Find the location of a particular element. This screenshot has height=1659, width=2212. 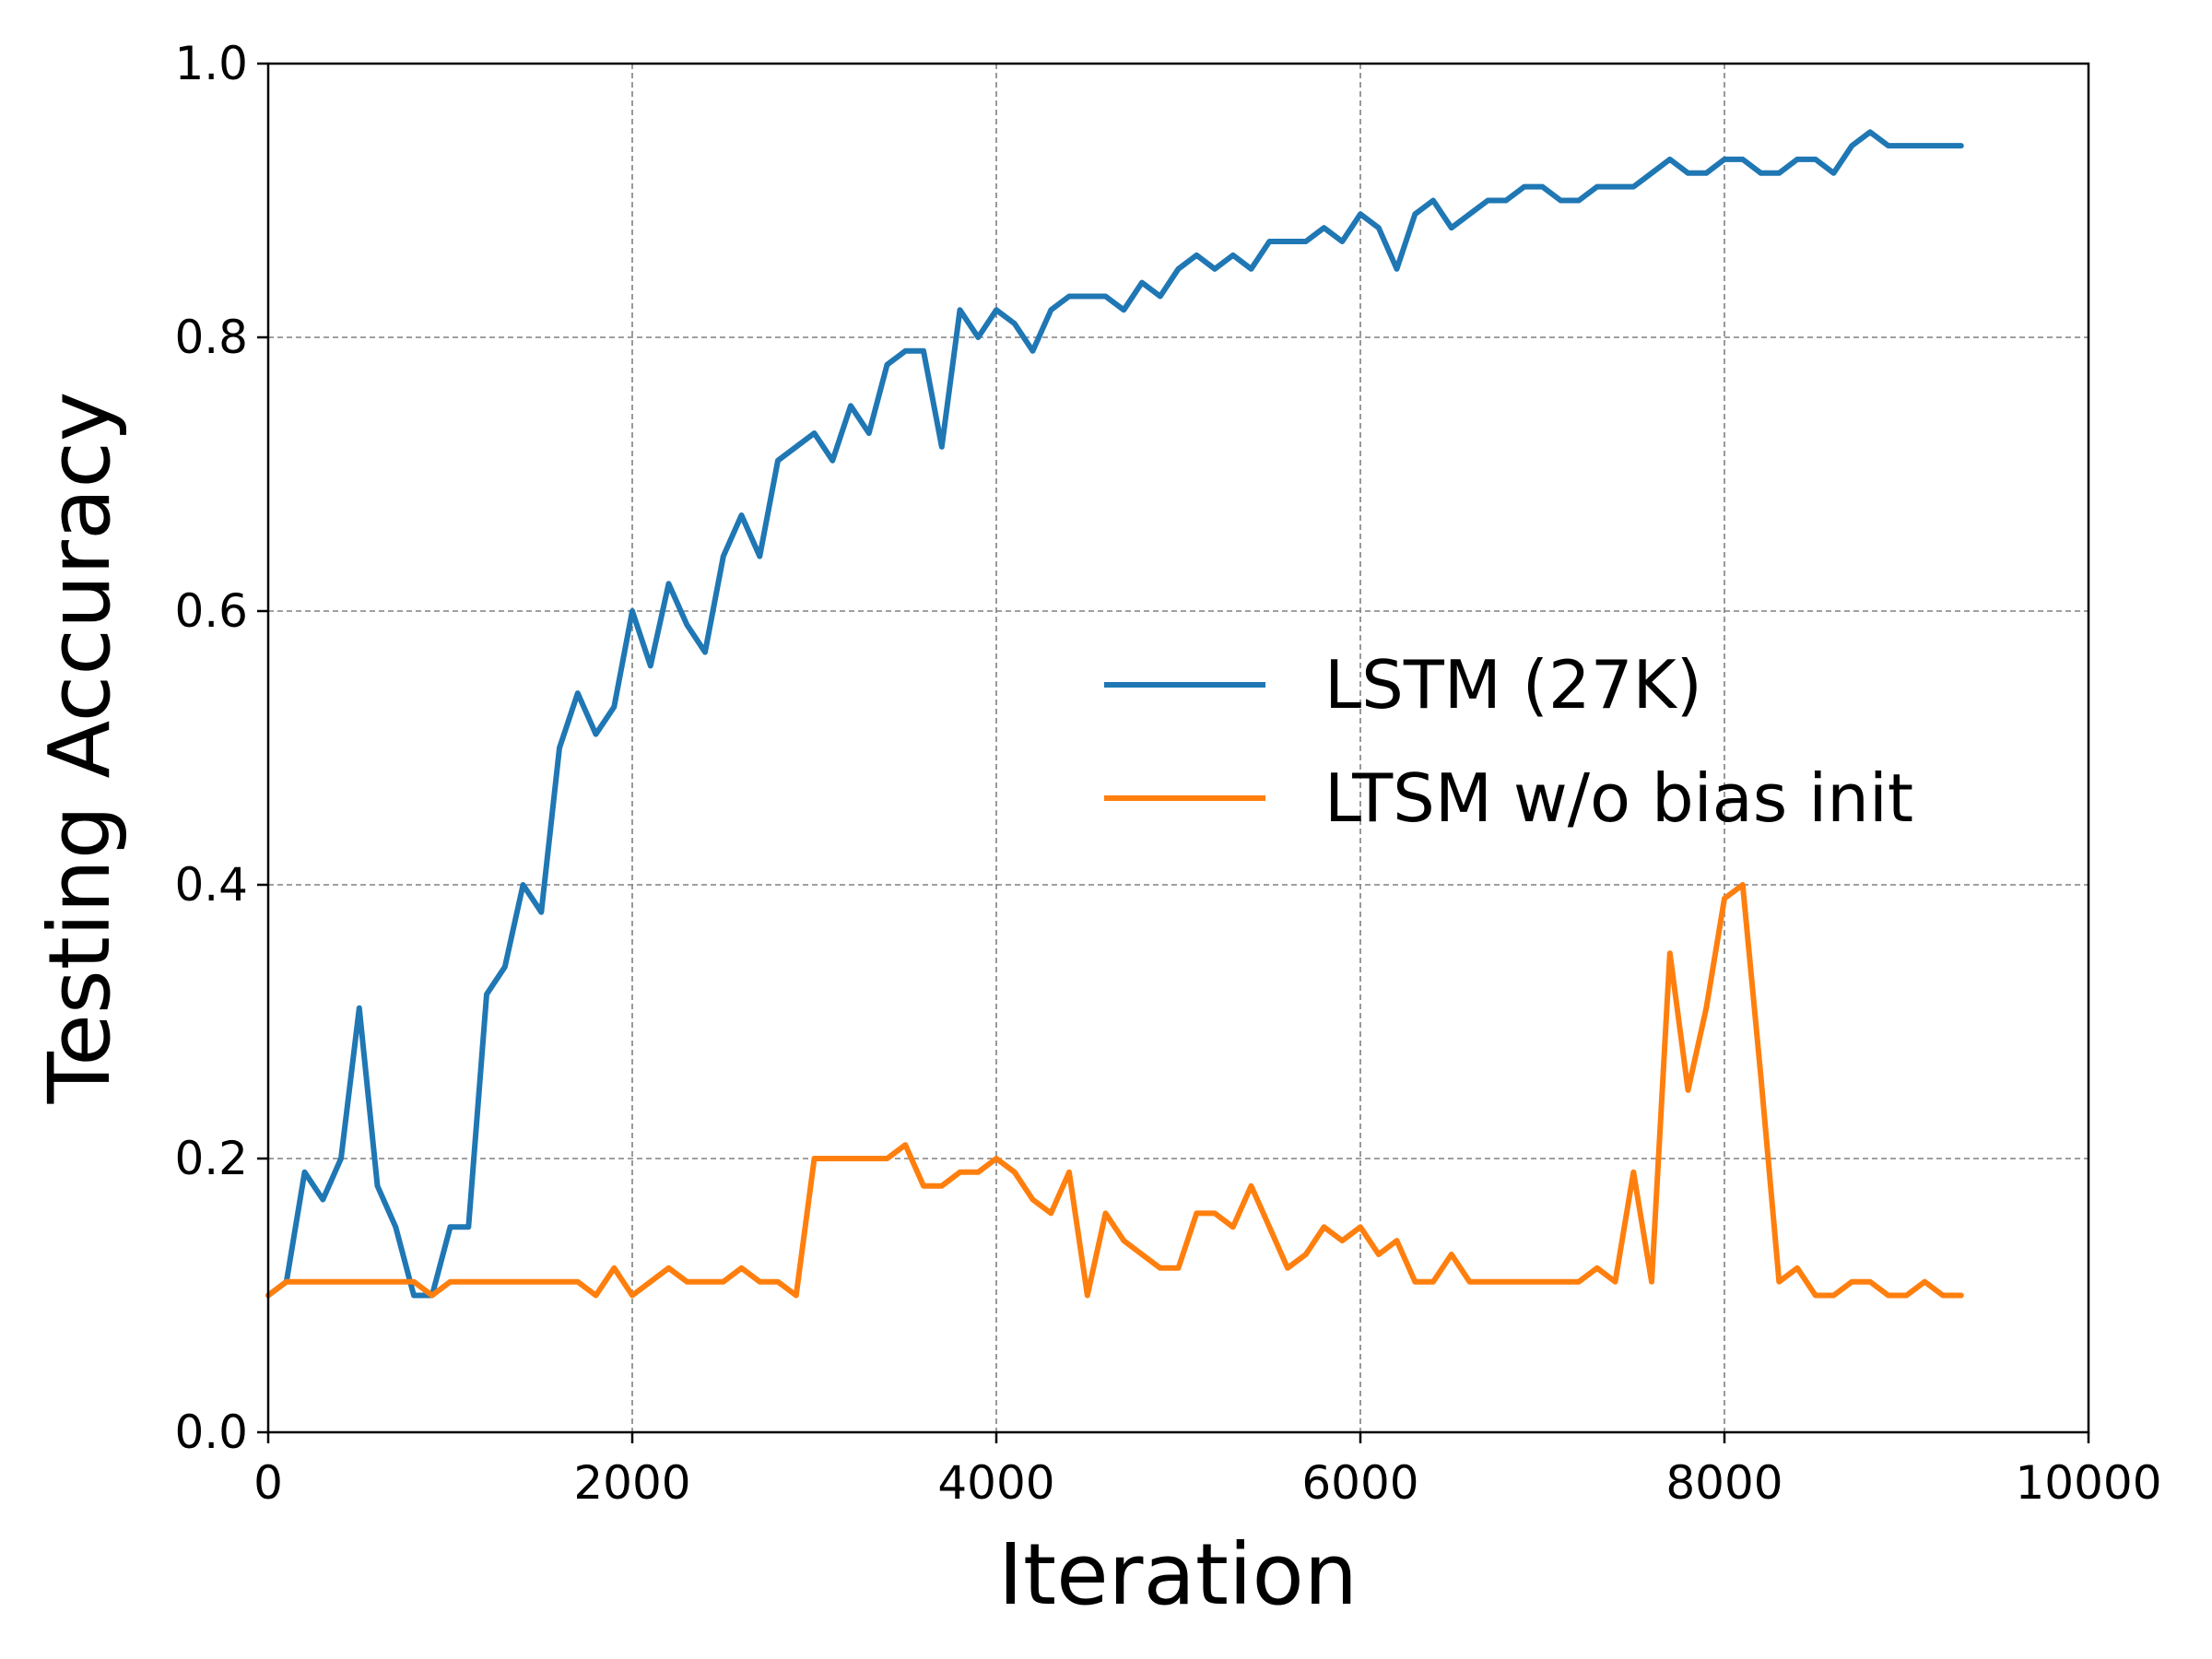

x-axis-title: Iteration is located at coordinates (1178, 1574).